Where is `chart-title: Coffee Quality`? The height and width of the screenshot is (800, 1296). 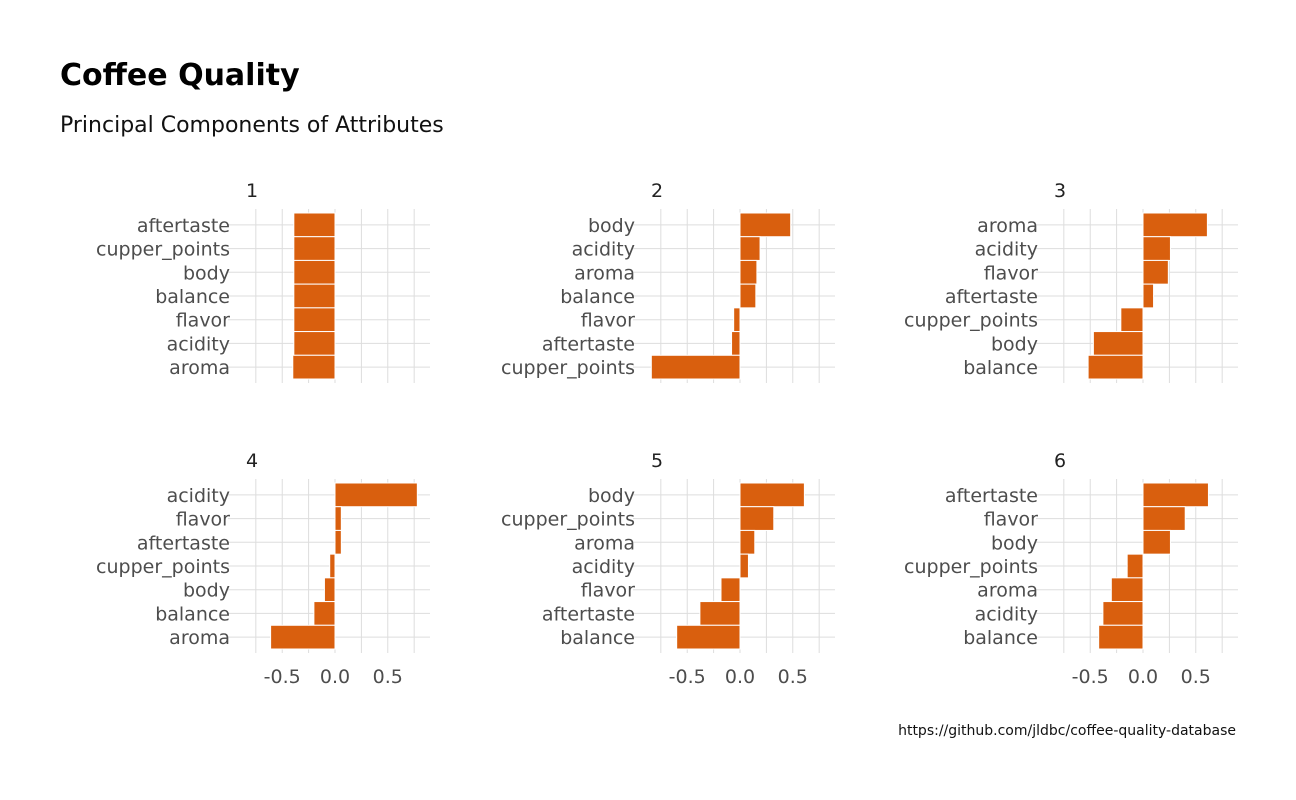 chart-title: Coffee Quality is located at coordinates (180, 75).